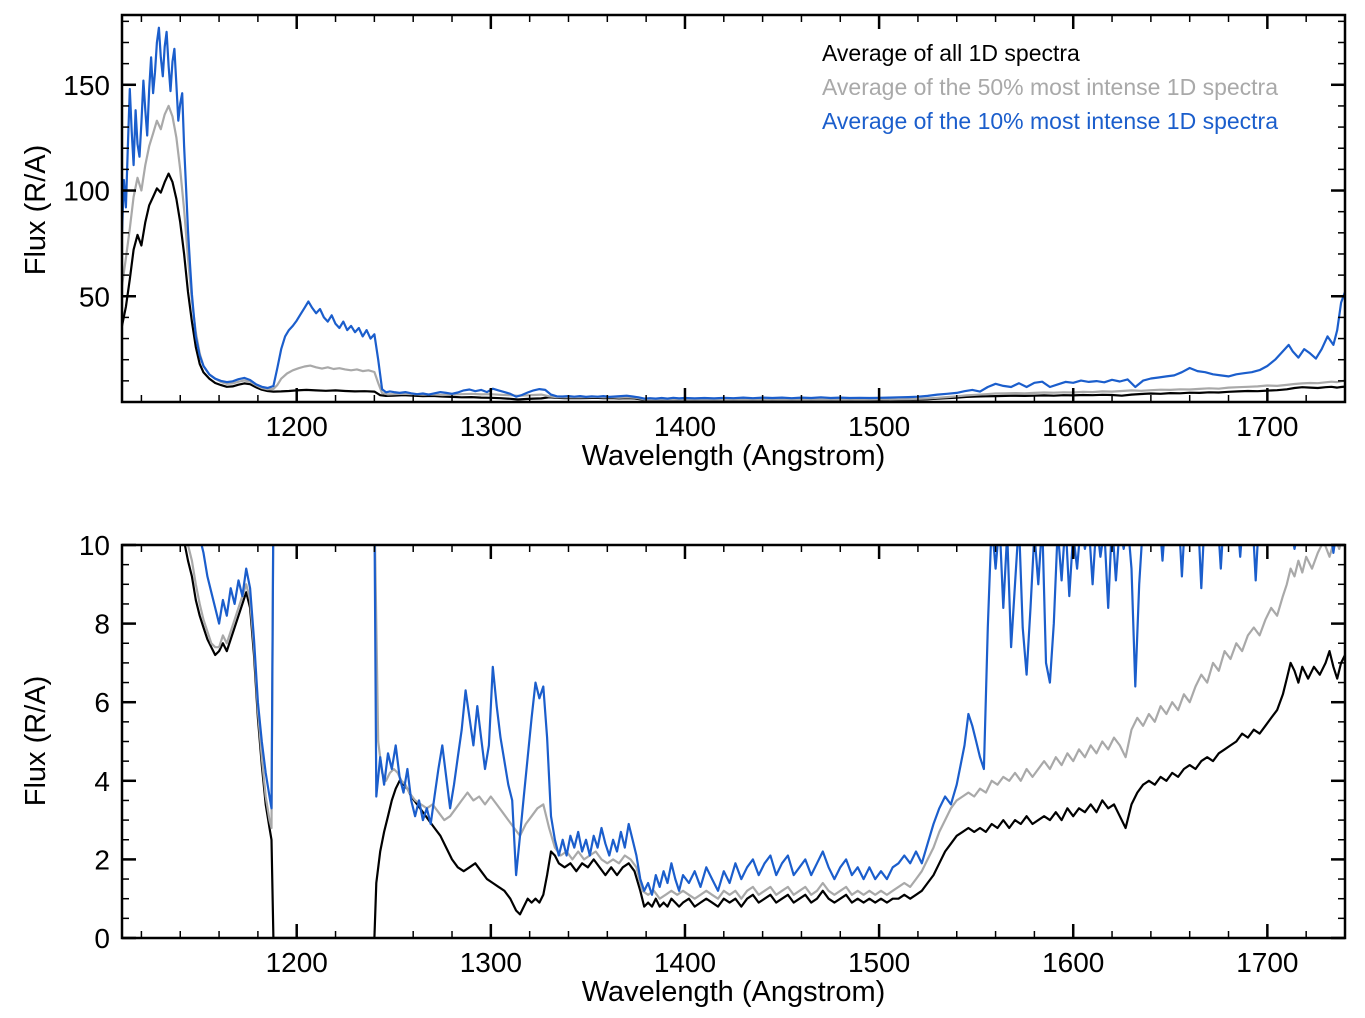 Image resolution: width=1365 pixels, height=1018 pixels. Describe the element at coordinates (102, 781) in the screenshot. I see `y-tick-label: 4` at that location.